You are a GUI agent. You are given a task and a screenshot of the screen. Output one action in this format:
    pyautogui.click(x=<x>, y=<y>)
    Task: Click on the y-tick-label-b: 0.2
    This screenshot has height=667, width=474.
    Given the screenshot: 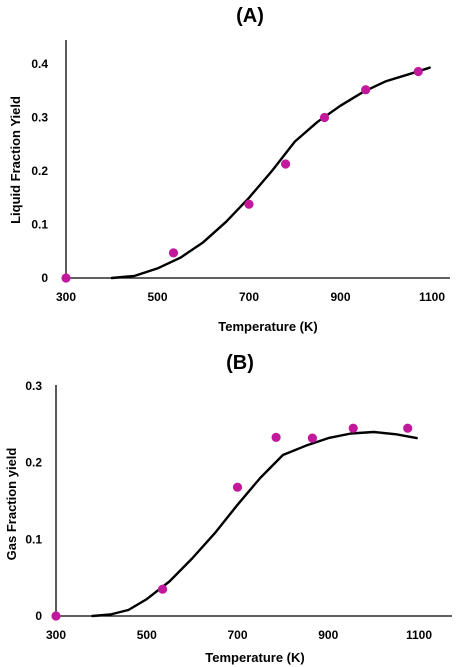 What is the action you would take?
    pyautogui.click(x=33, y=463)
    